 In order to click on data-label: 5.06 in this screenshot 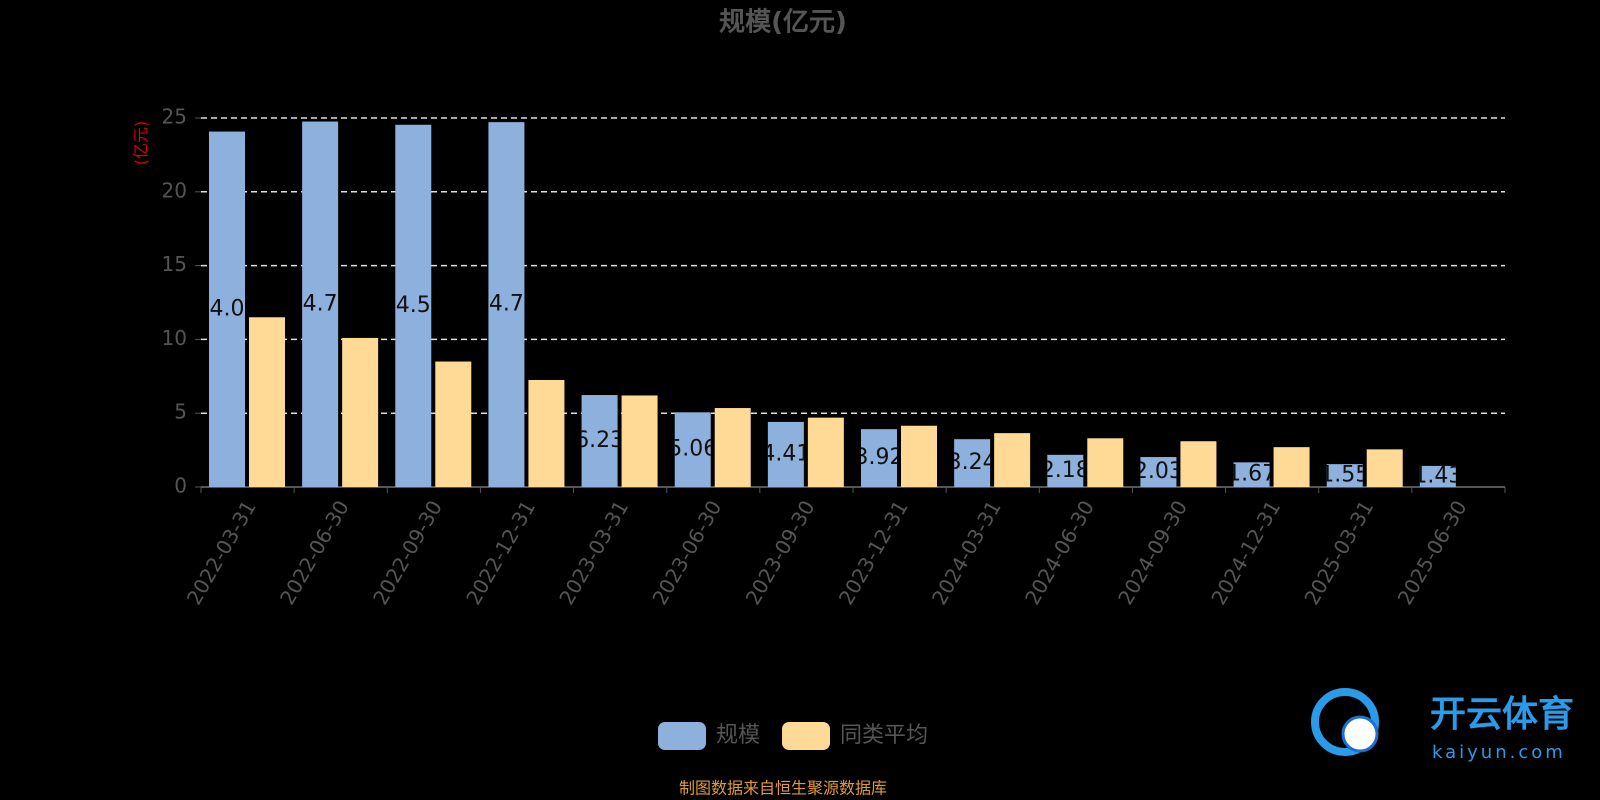, I will do `click(692, 449)`.